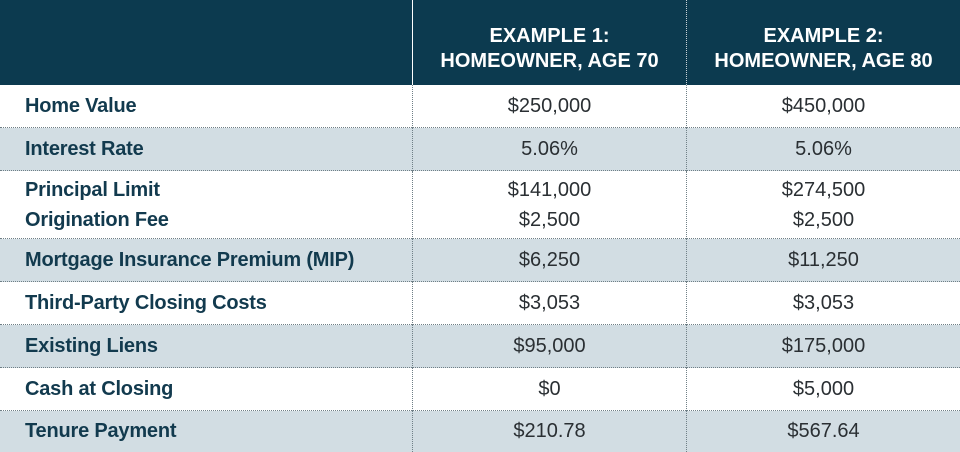  What do you see at coordinates (823, 60) in the screenshot?
I see `header-example-2-line2: HOMEOWNER, AGE 80` at bounding box center [823, 60].